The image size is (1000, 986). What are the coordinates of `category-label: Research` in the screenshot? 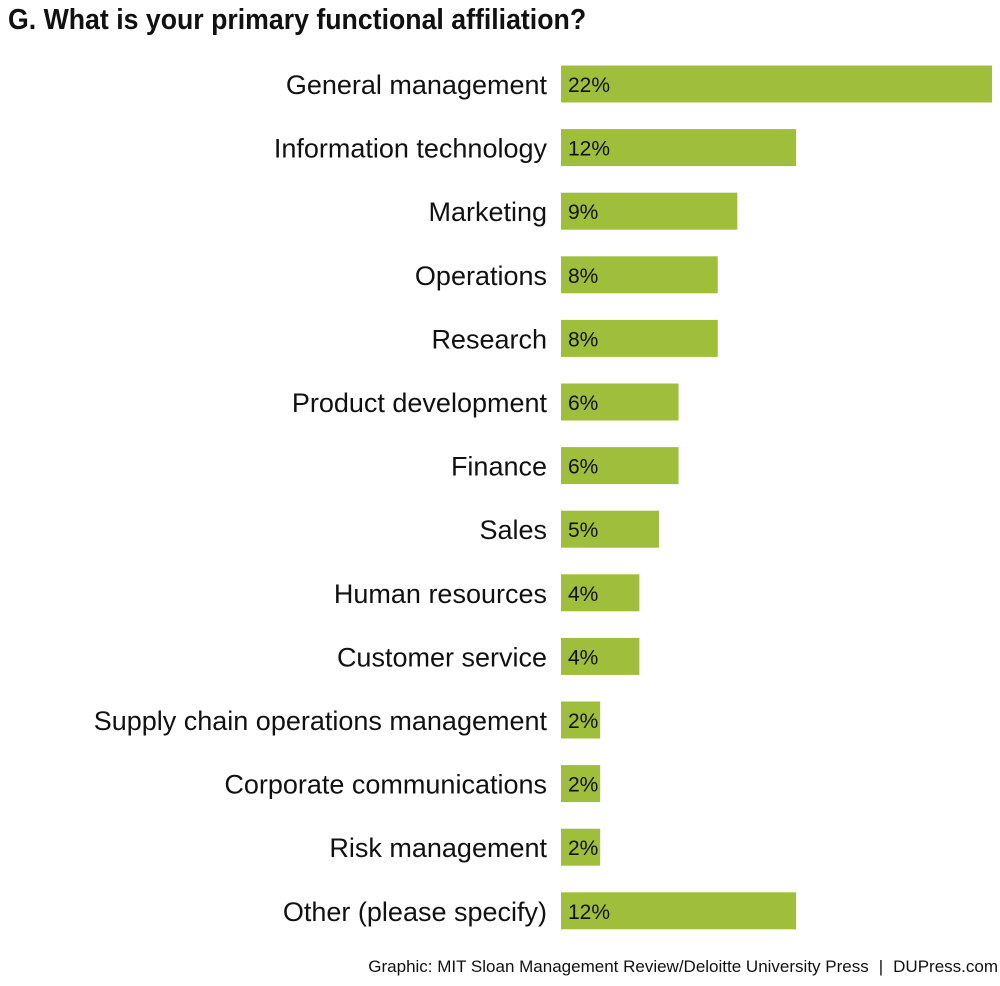 It's located at (489, 339).